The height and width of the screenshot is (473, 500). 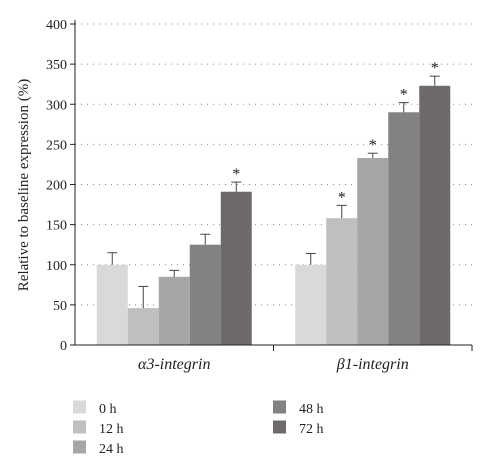 I want to click on y-axis: 0 50 100 150 200 250 300 350 400, so click(x=61, y=186).